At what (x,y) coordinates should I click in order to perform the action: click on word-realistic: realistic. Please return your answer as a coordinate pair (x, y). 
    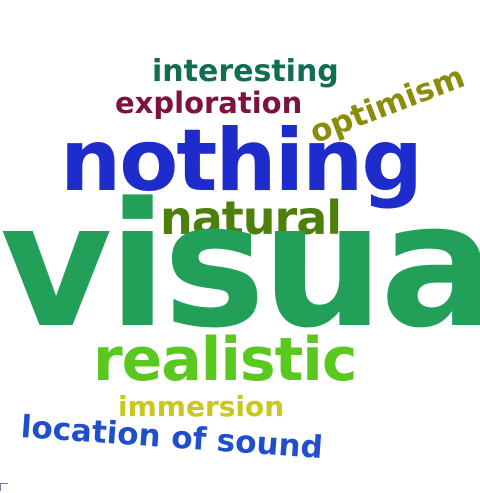
    Looking at the image, I should click on (225, 360).